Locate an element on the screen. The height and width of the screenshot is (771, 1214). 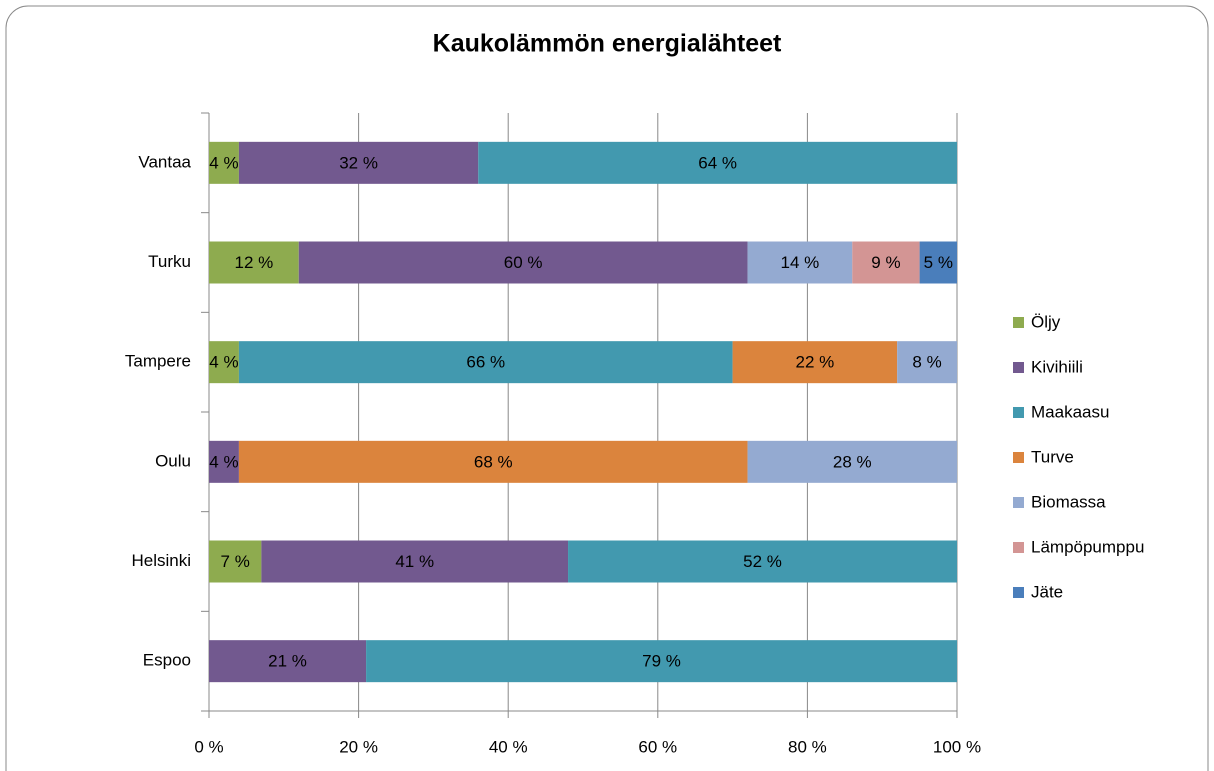
data-label: 41 % is located at coordinates (414, 561).